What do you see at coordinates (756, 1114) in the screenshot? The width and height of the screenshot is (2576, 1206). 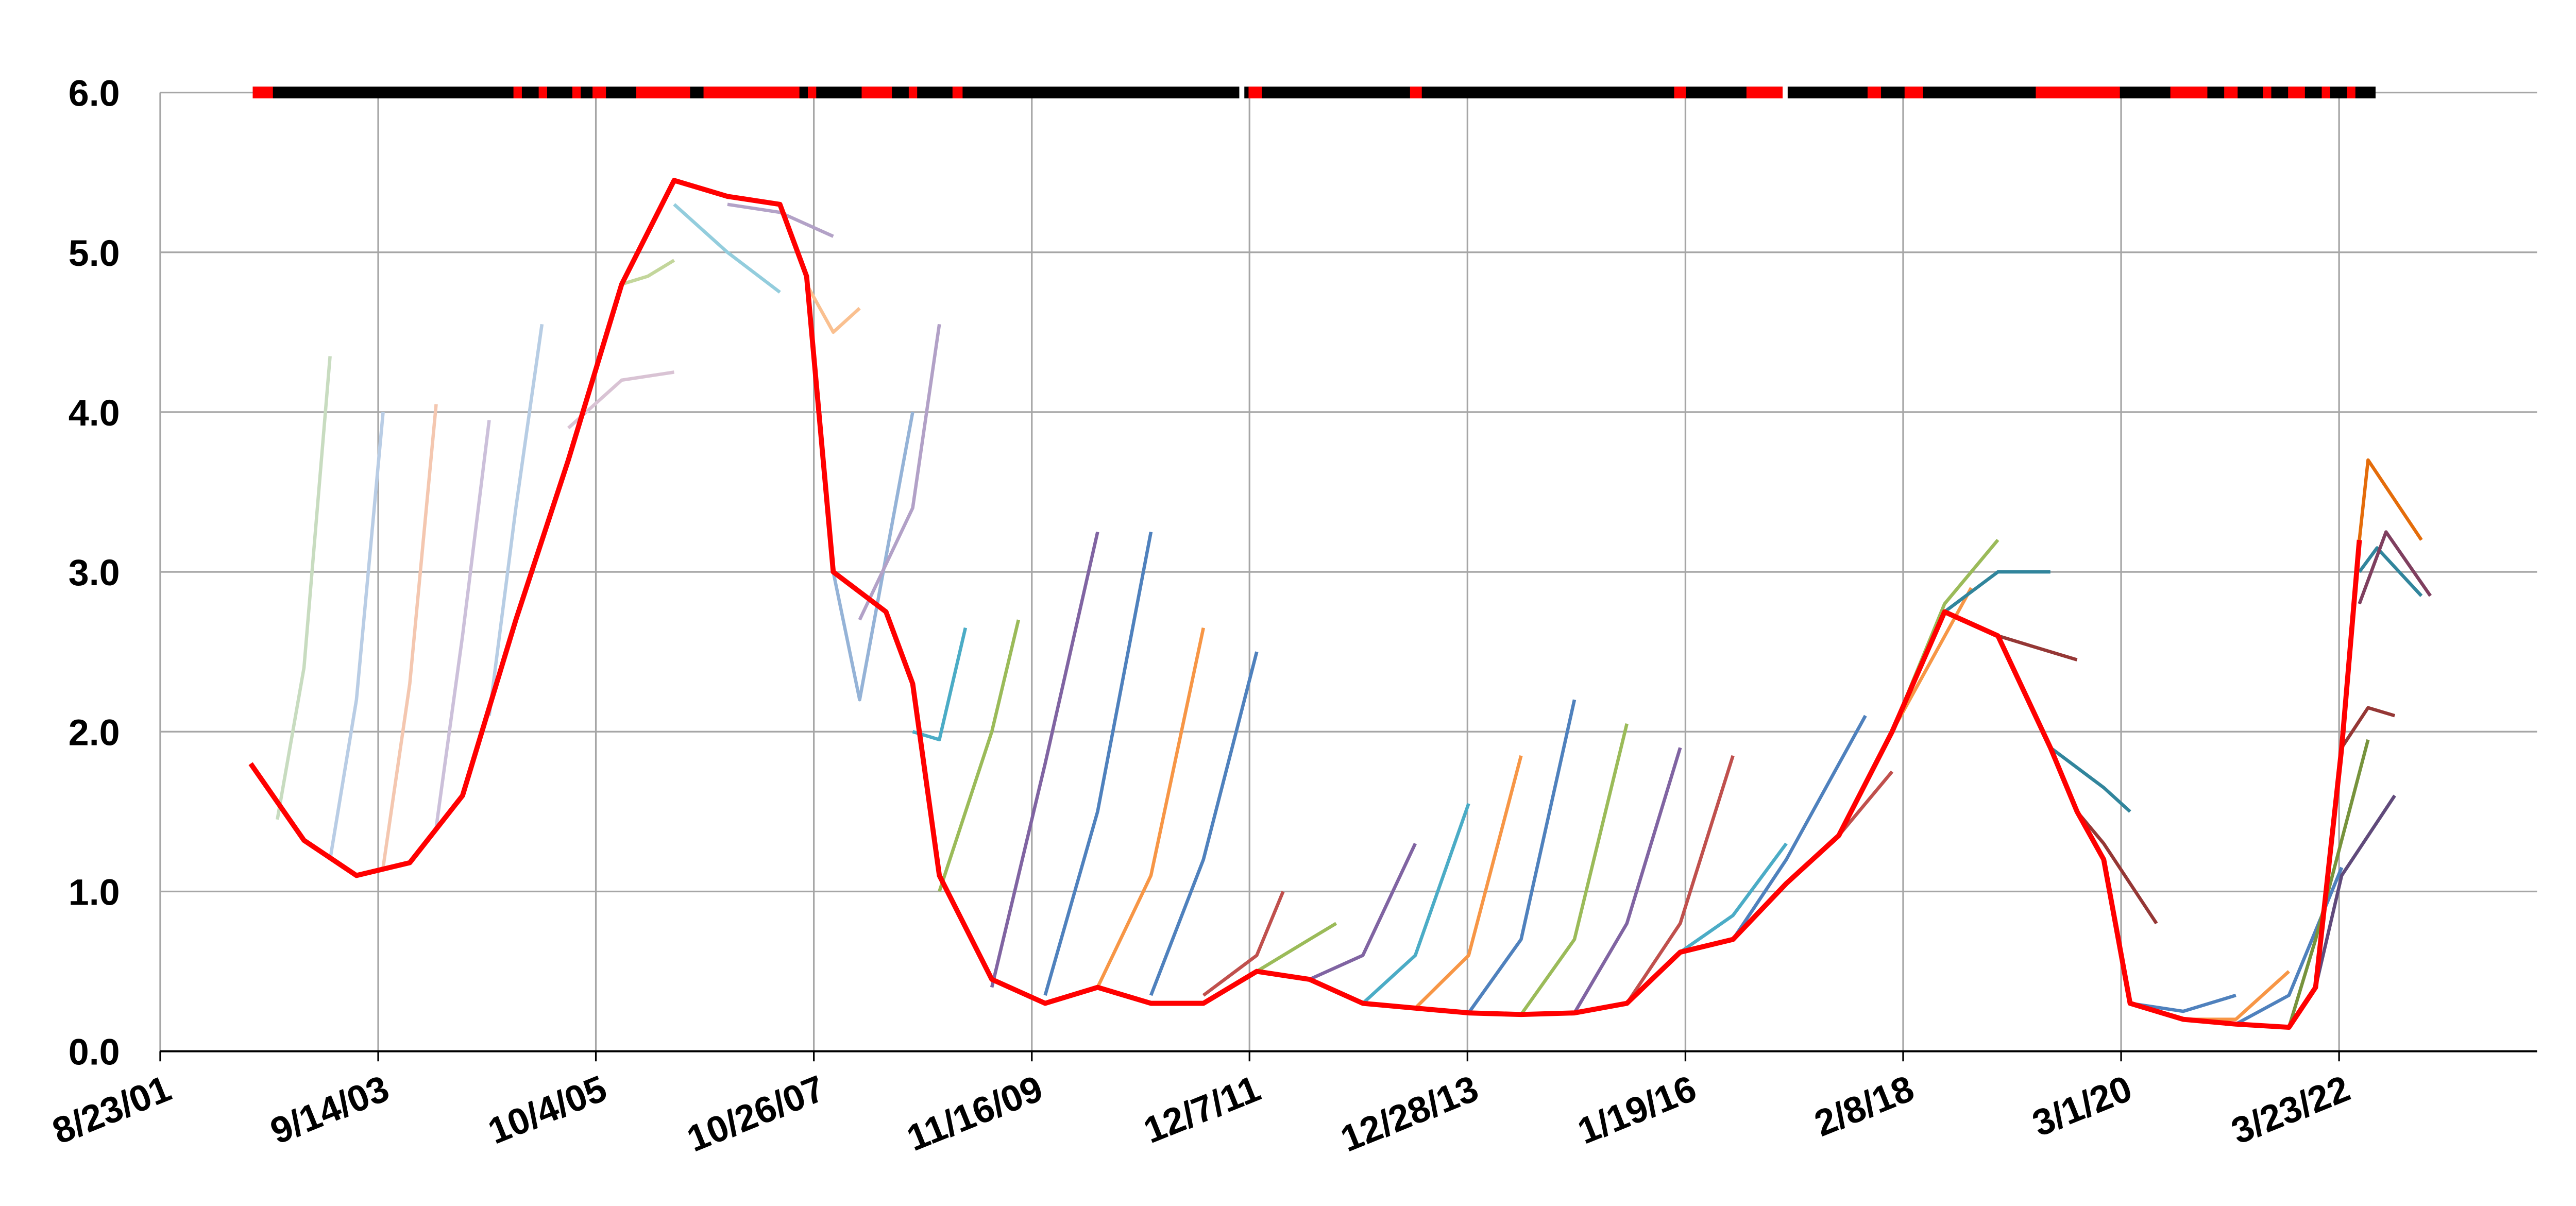 I see `x-tick-label: 10/26/07` at bounding box center [756, 1114].